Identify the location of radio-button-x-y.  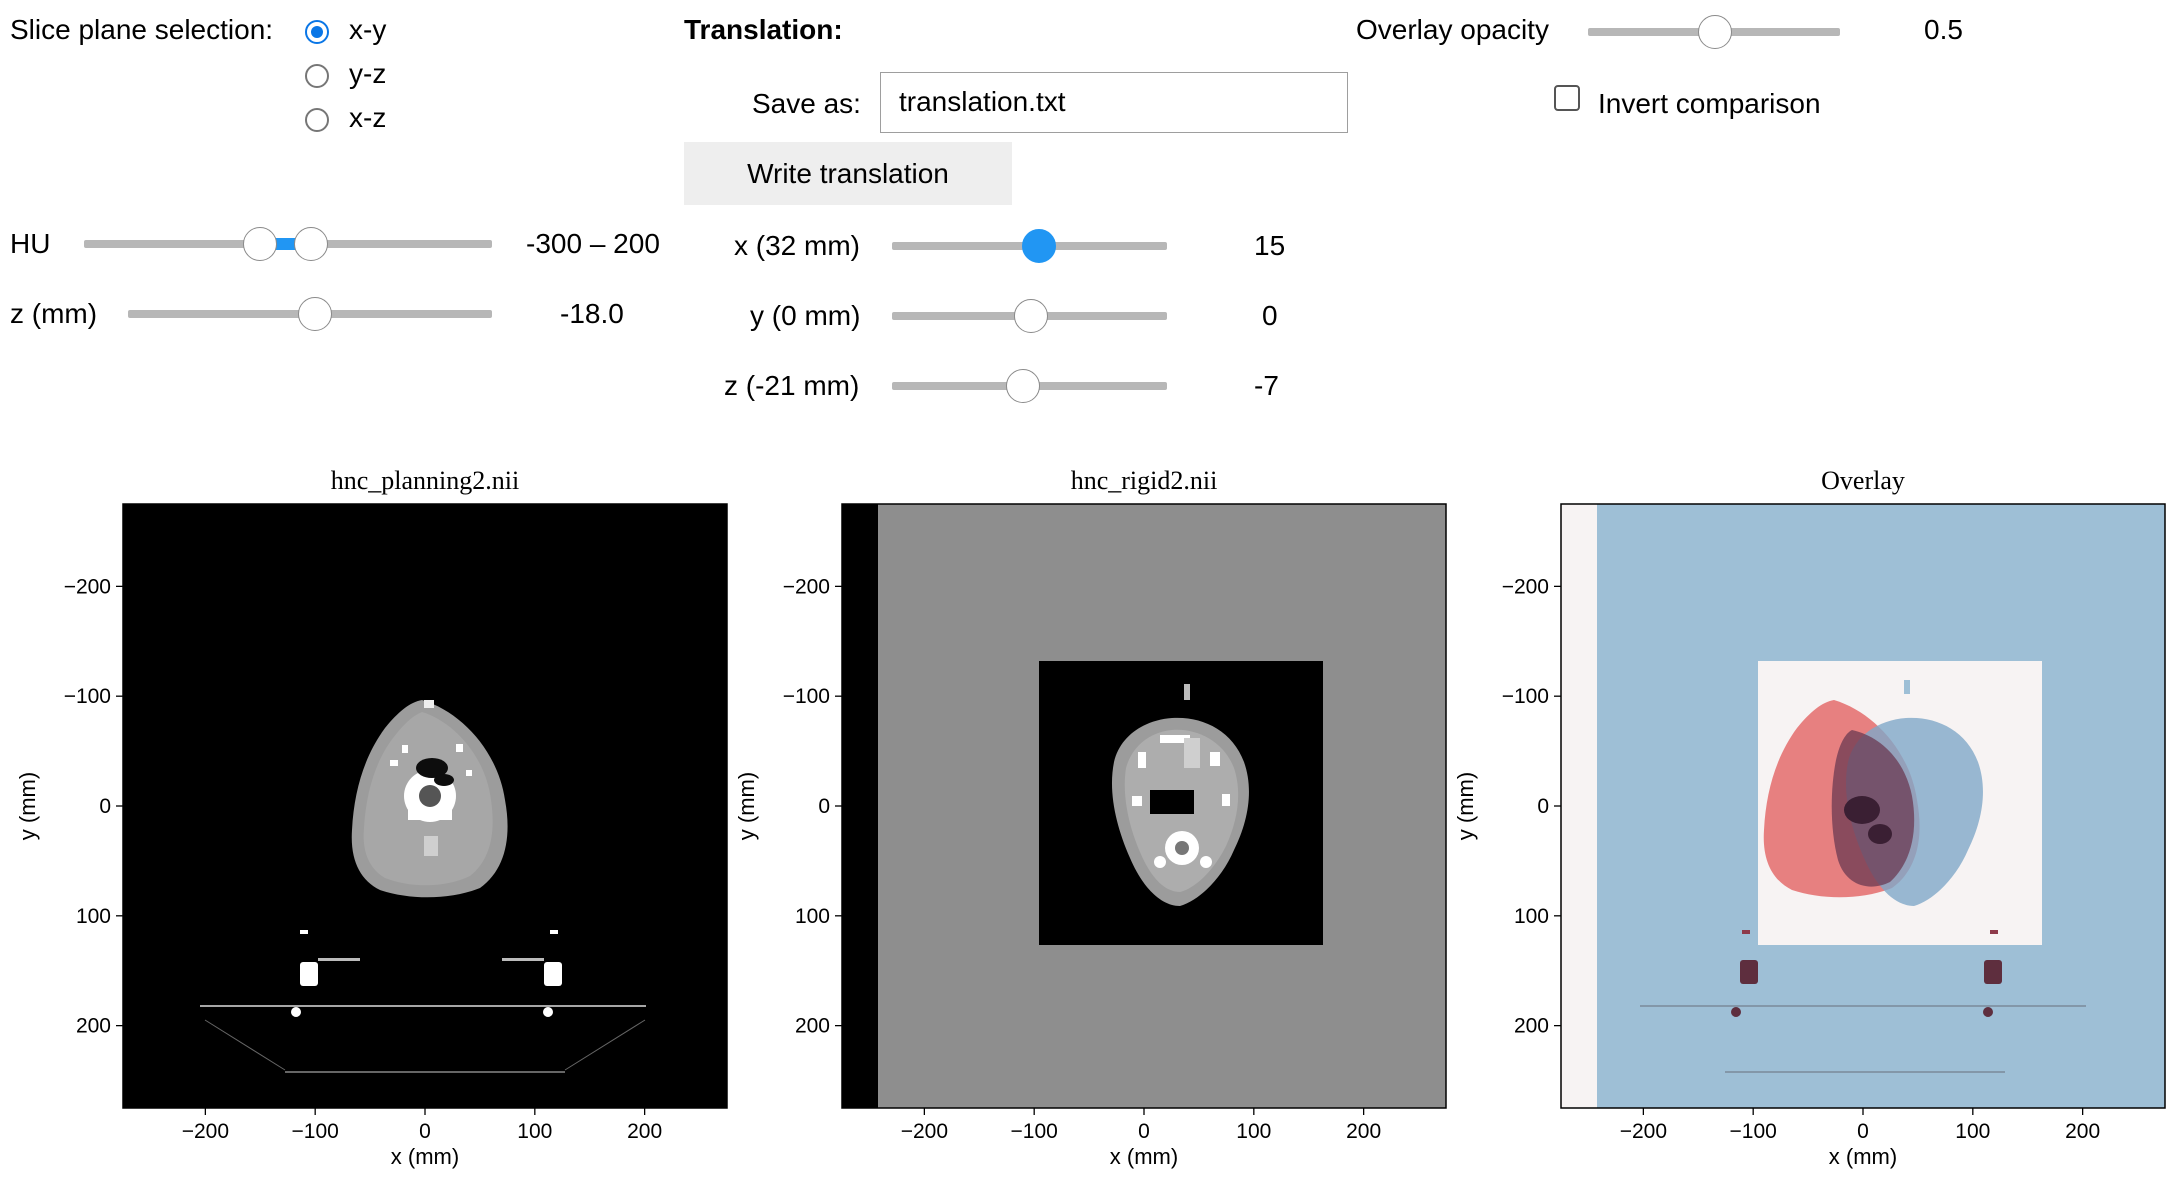
(317, 32).